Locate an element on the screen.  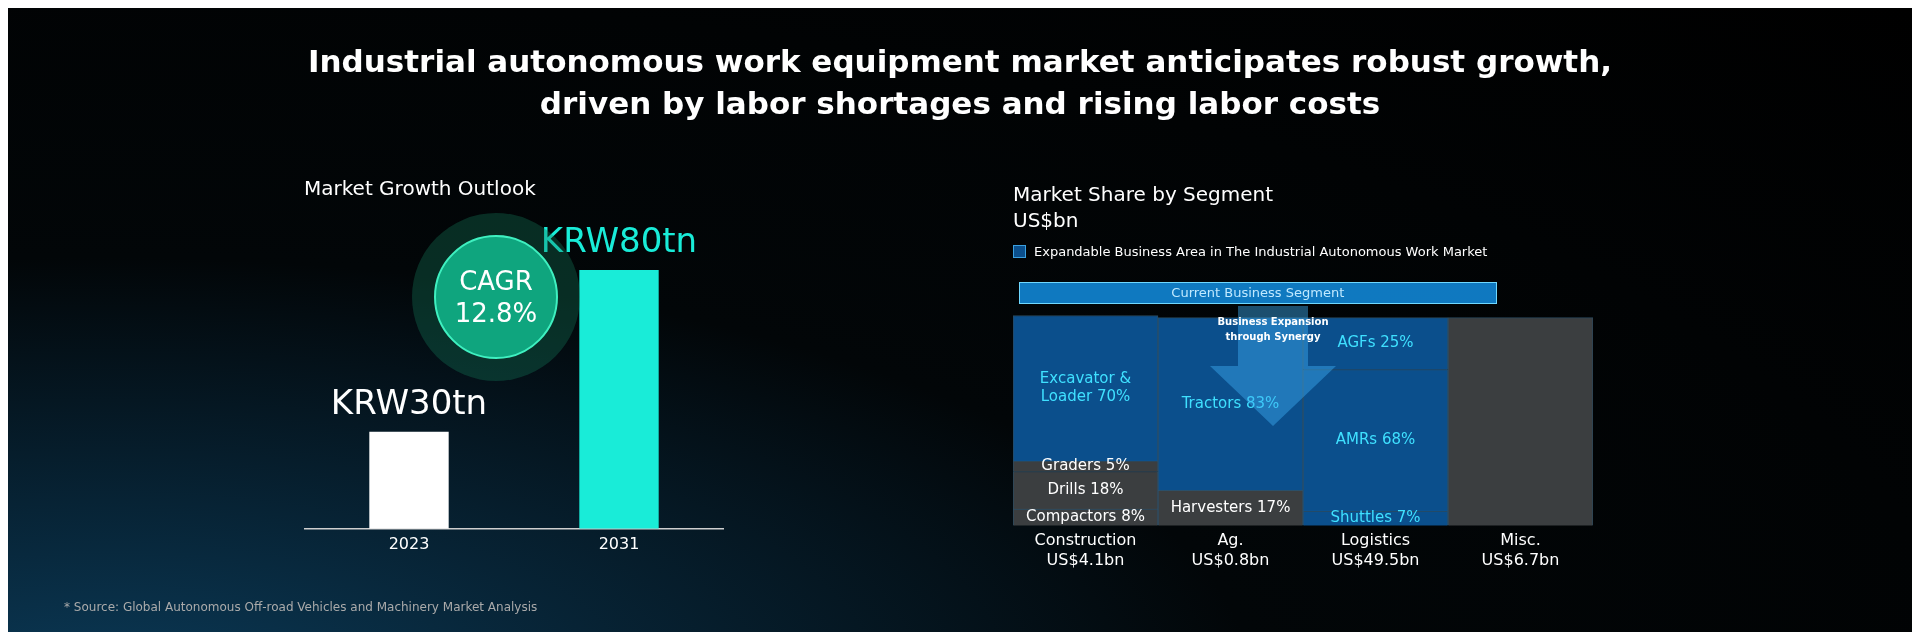
annotation: CAGR 12.8% is located at coordinates (496, 297).